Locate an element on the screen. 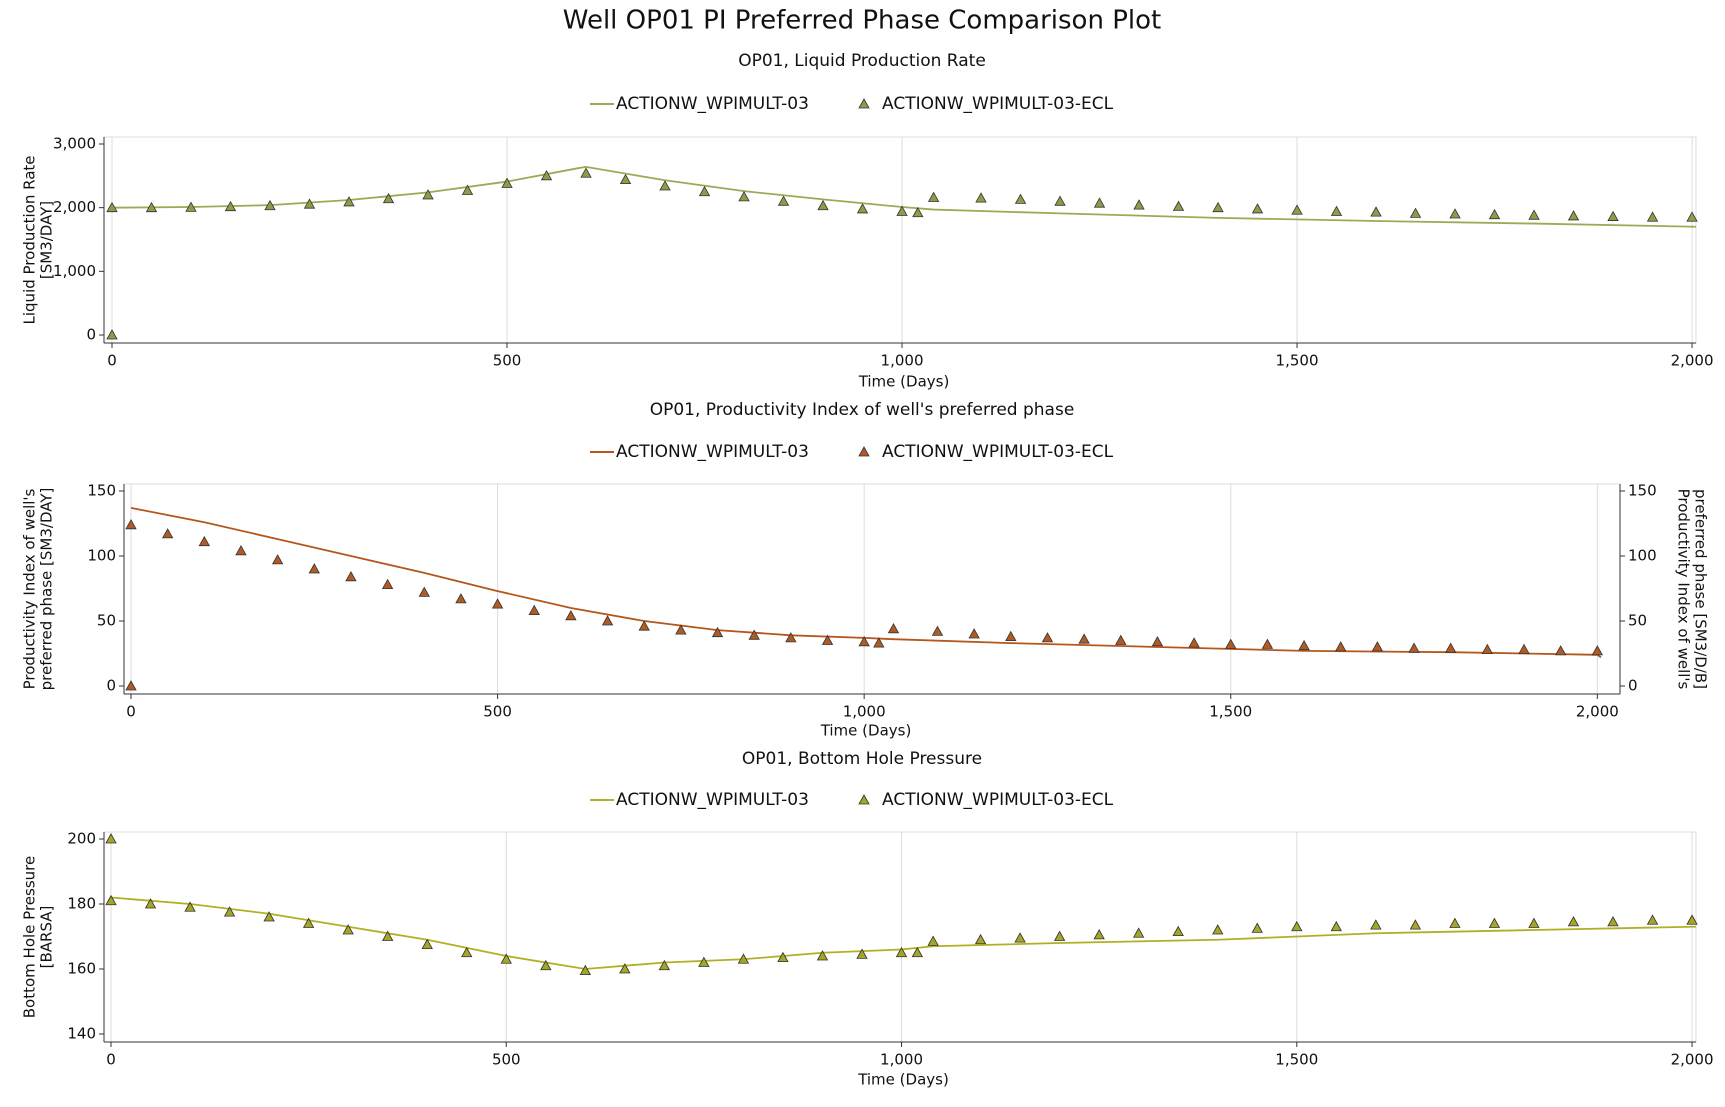 The height and width of the screenshot is (1107, 1725). legend-marker is located at coordinates (864, 799).